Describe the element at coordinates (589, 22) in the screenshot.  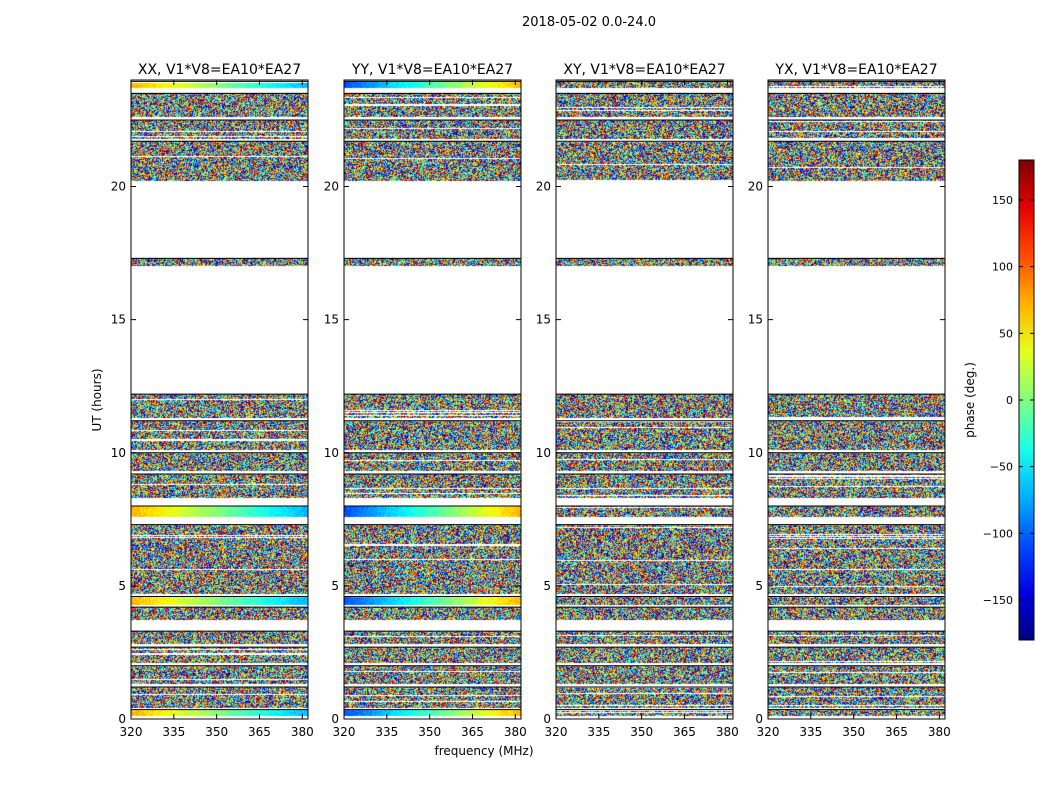
I see `figure-title: 2018-05-02 0.0-24.0` at that location.